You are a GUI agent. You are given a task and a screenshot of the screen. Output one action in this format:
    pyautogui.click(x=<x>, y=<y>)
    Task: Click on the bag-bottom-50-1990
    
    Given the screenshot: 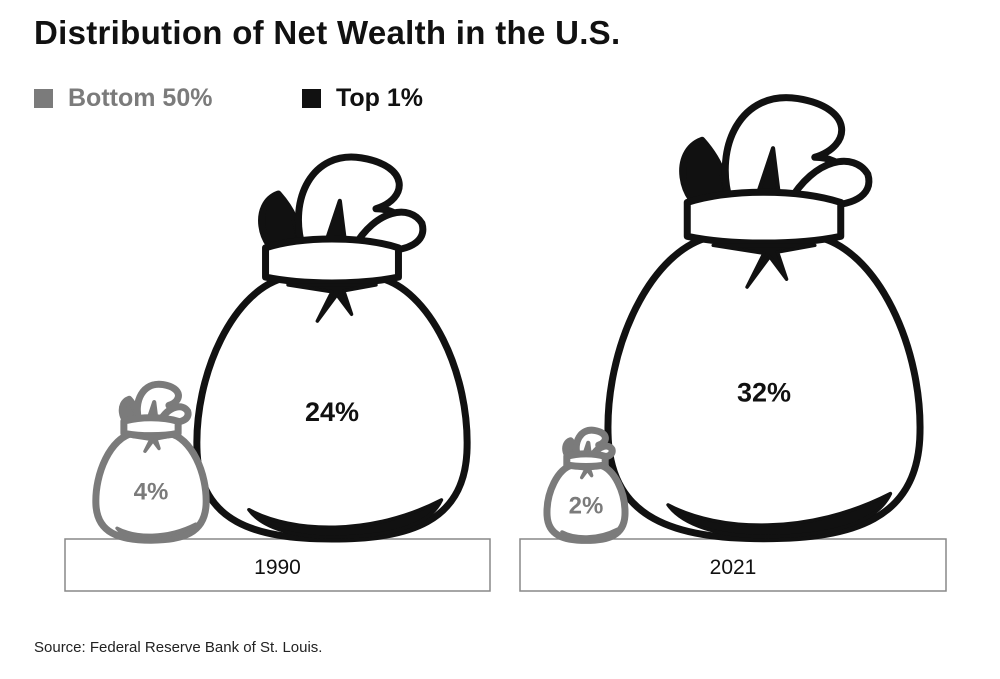 What is the action you would take?
    pyautogui.click(x=151, y=462)
    